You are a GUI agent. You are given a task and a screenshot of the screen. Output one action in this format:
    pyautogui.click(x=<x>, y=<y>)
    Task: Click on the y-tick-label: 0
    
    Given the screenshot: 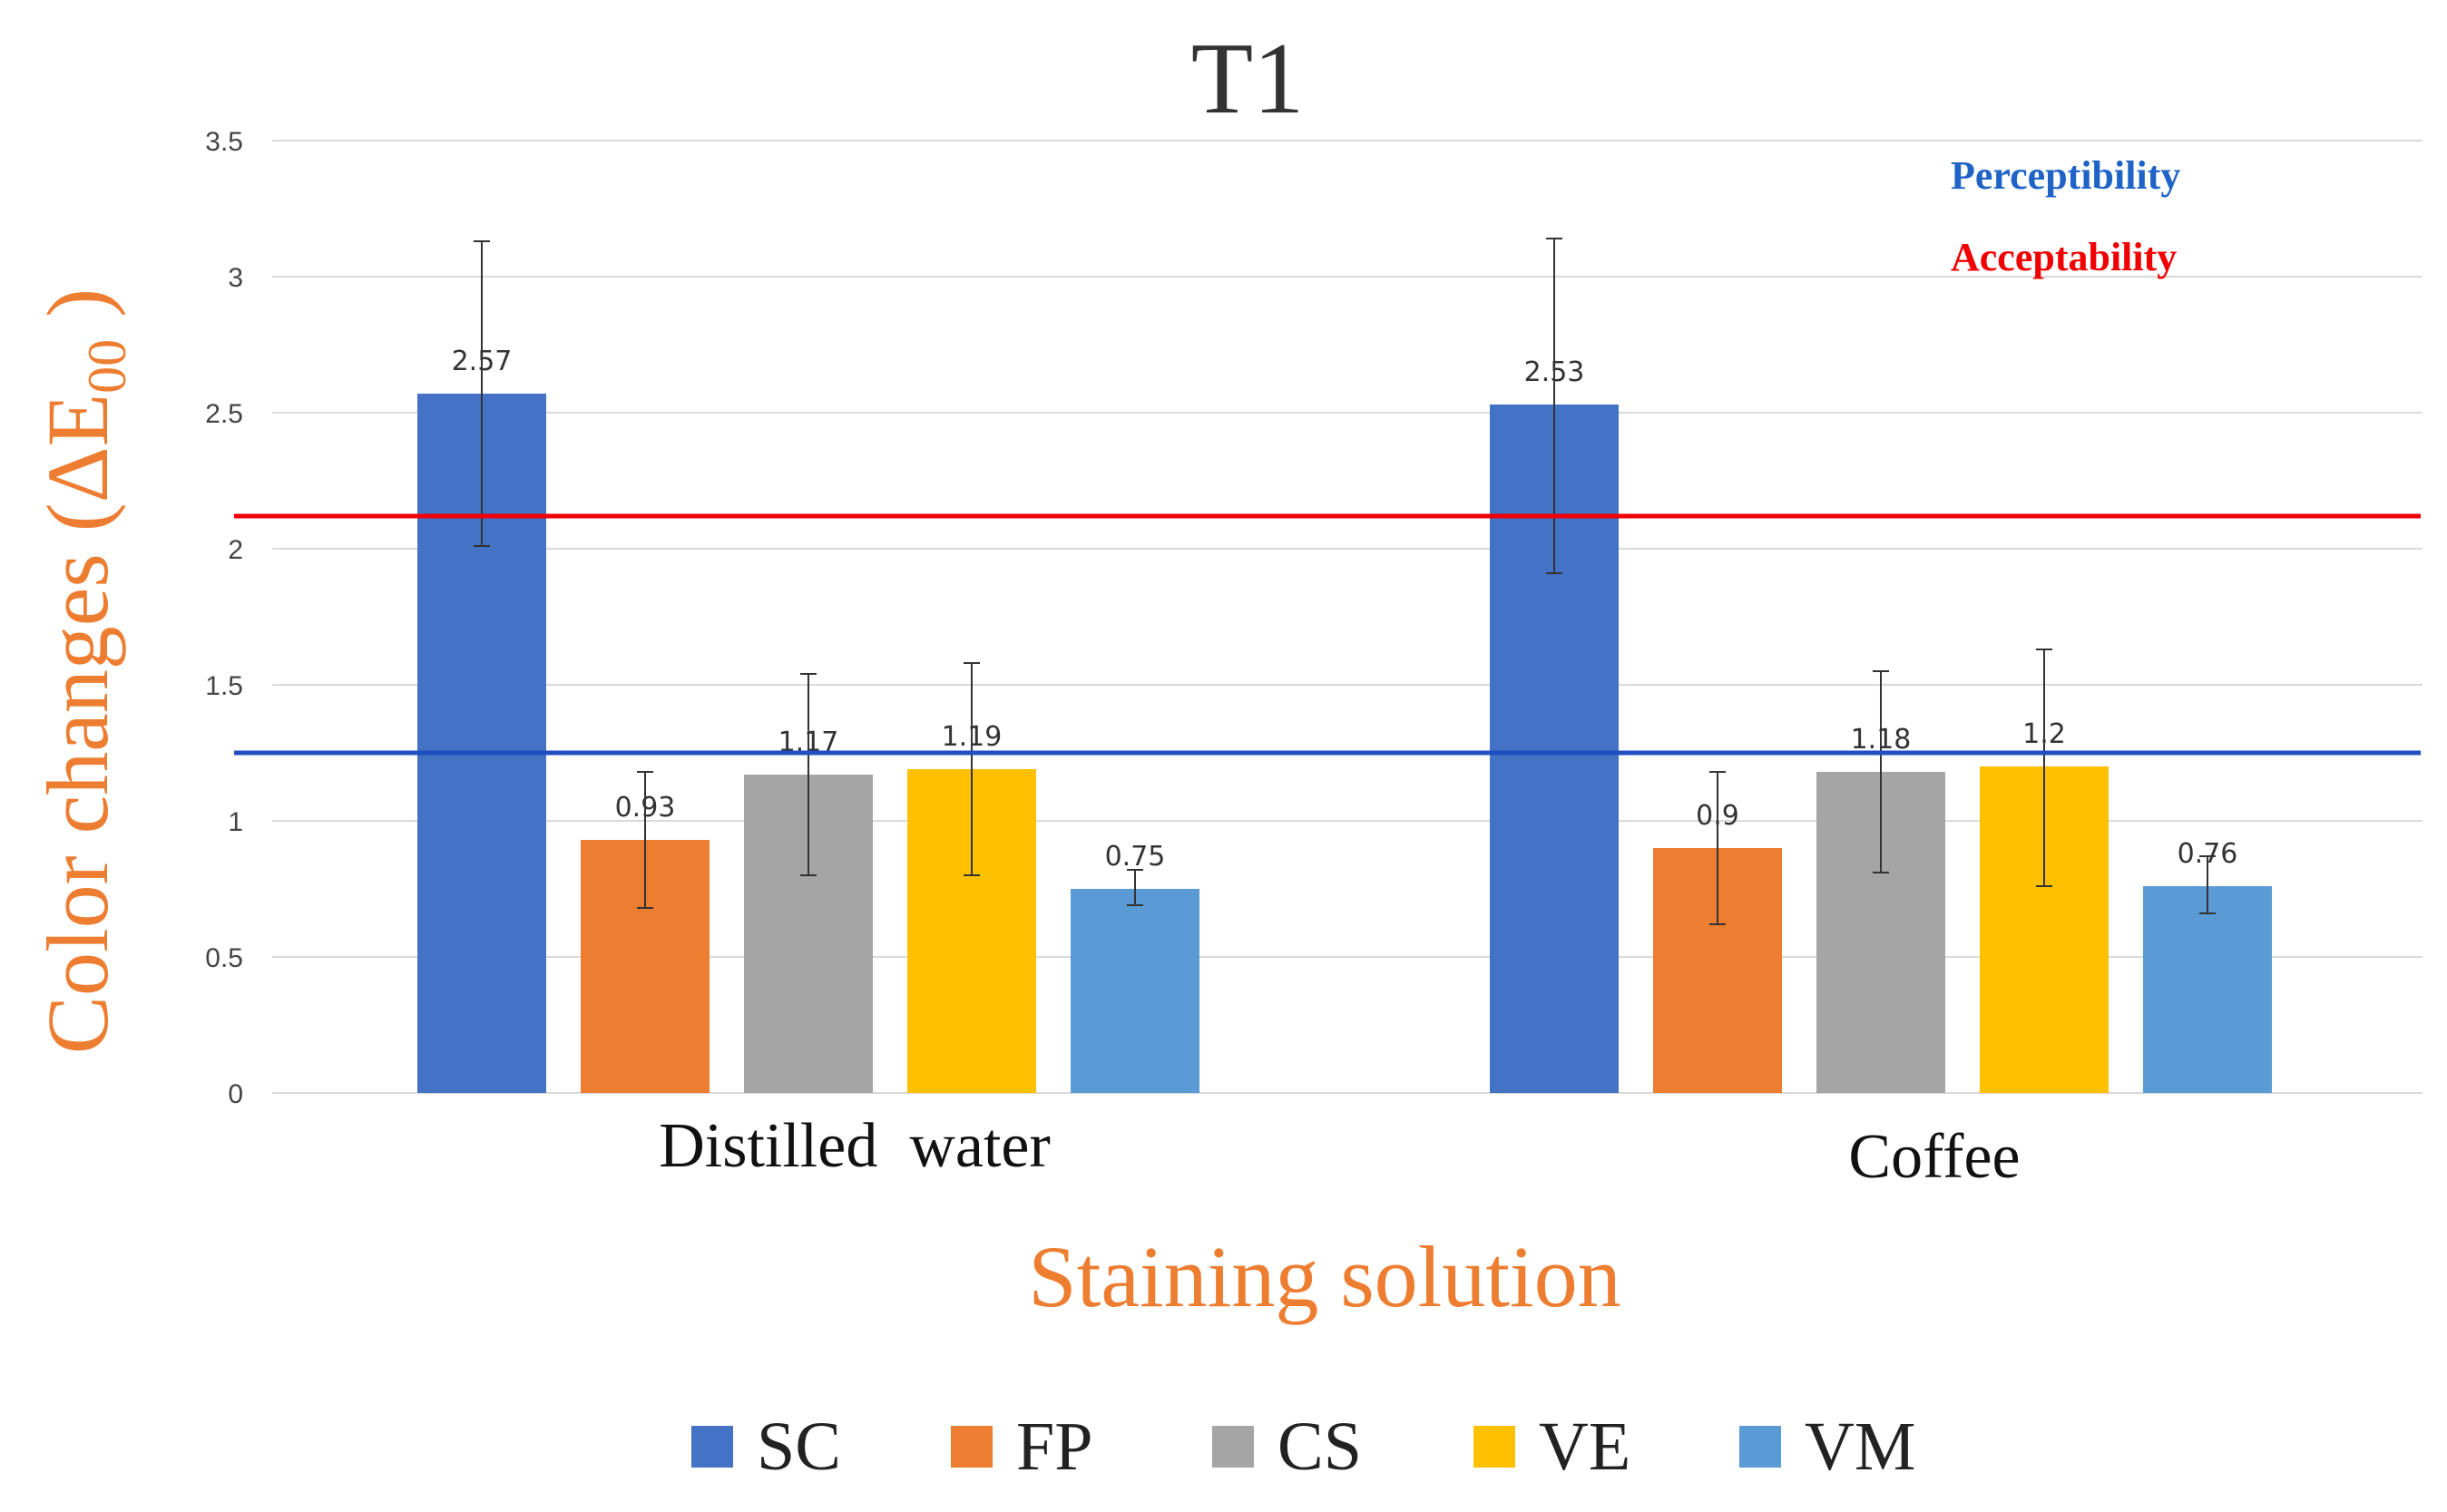 What is the action you would take?
    pyautogui.click(x=236, y=1094)
    